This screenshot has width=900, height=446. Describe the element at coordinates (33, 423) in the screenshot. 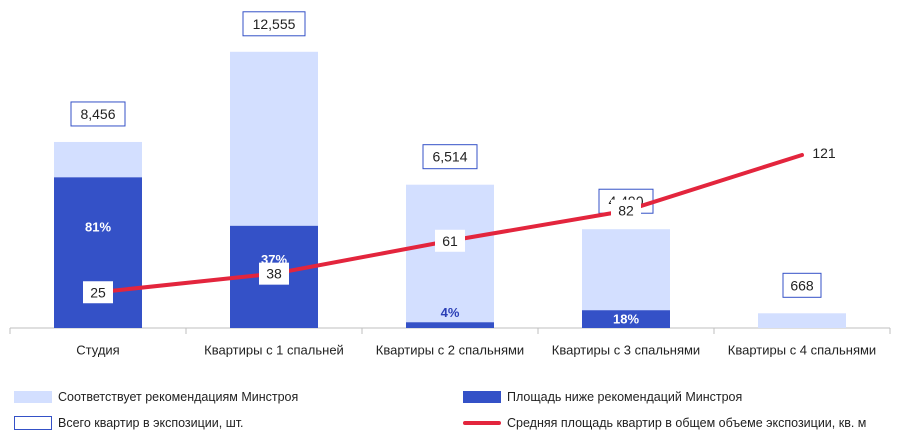

I see `legend-swatch-box` at that location.